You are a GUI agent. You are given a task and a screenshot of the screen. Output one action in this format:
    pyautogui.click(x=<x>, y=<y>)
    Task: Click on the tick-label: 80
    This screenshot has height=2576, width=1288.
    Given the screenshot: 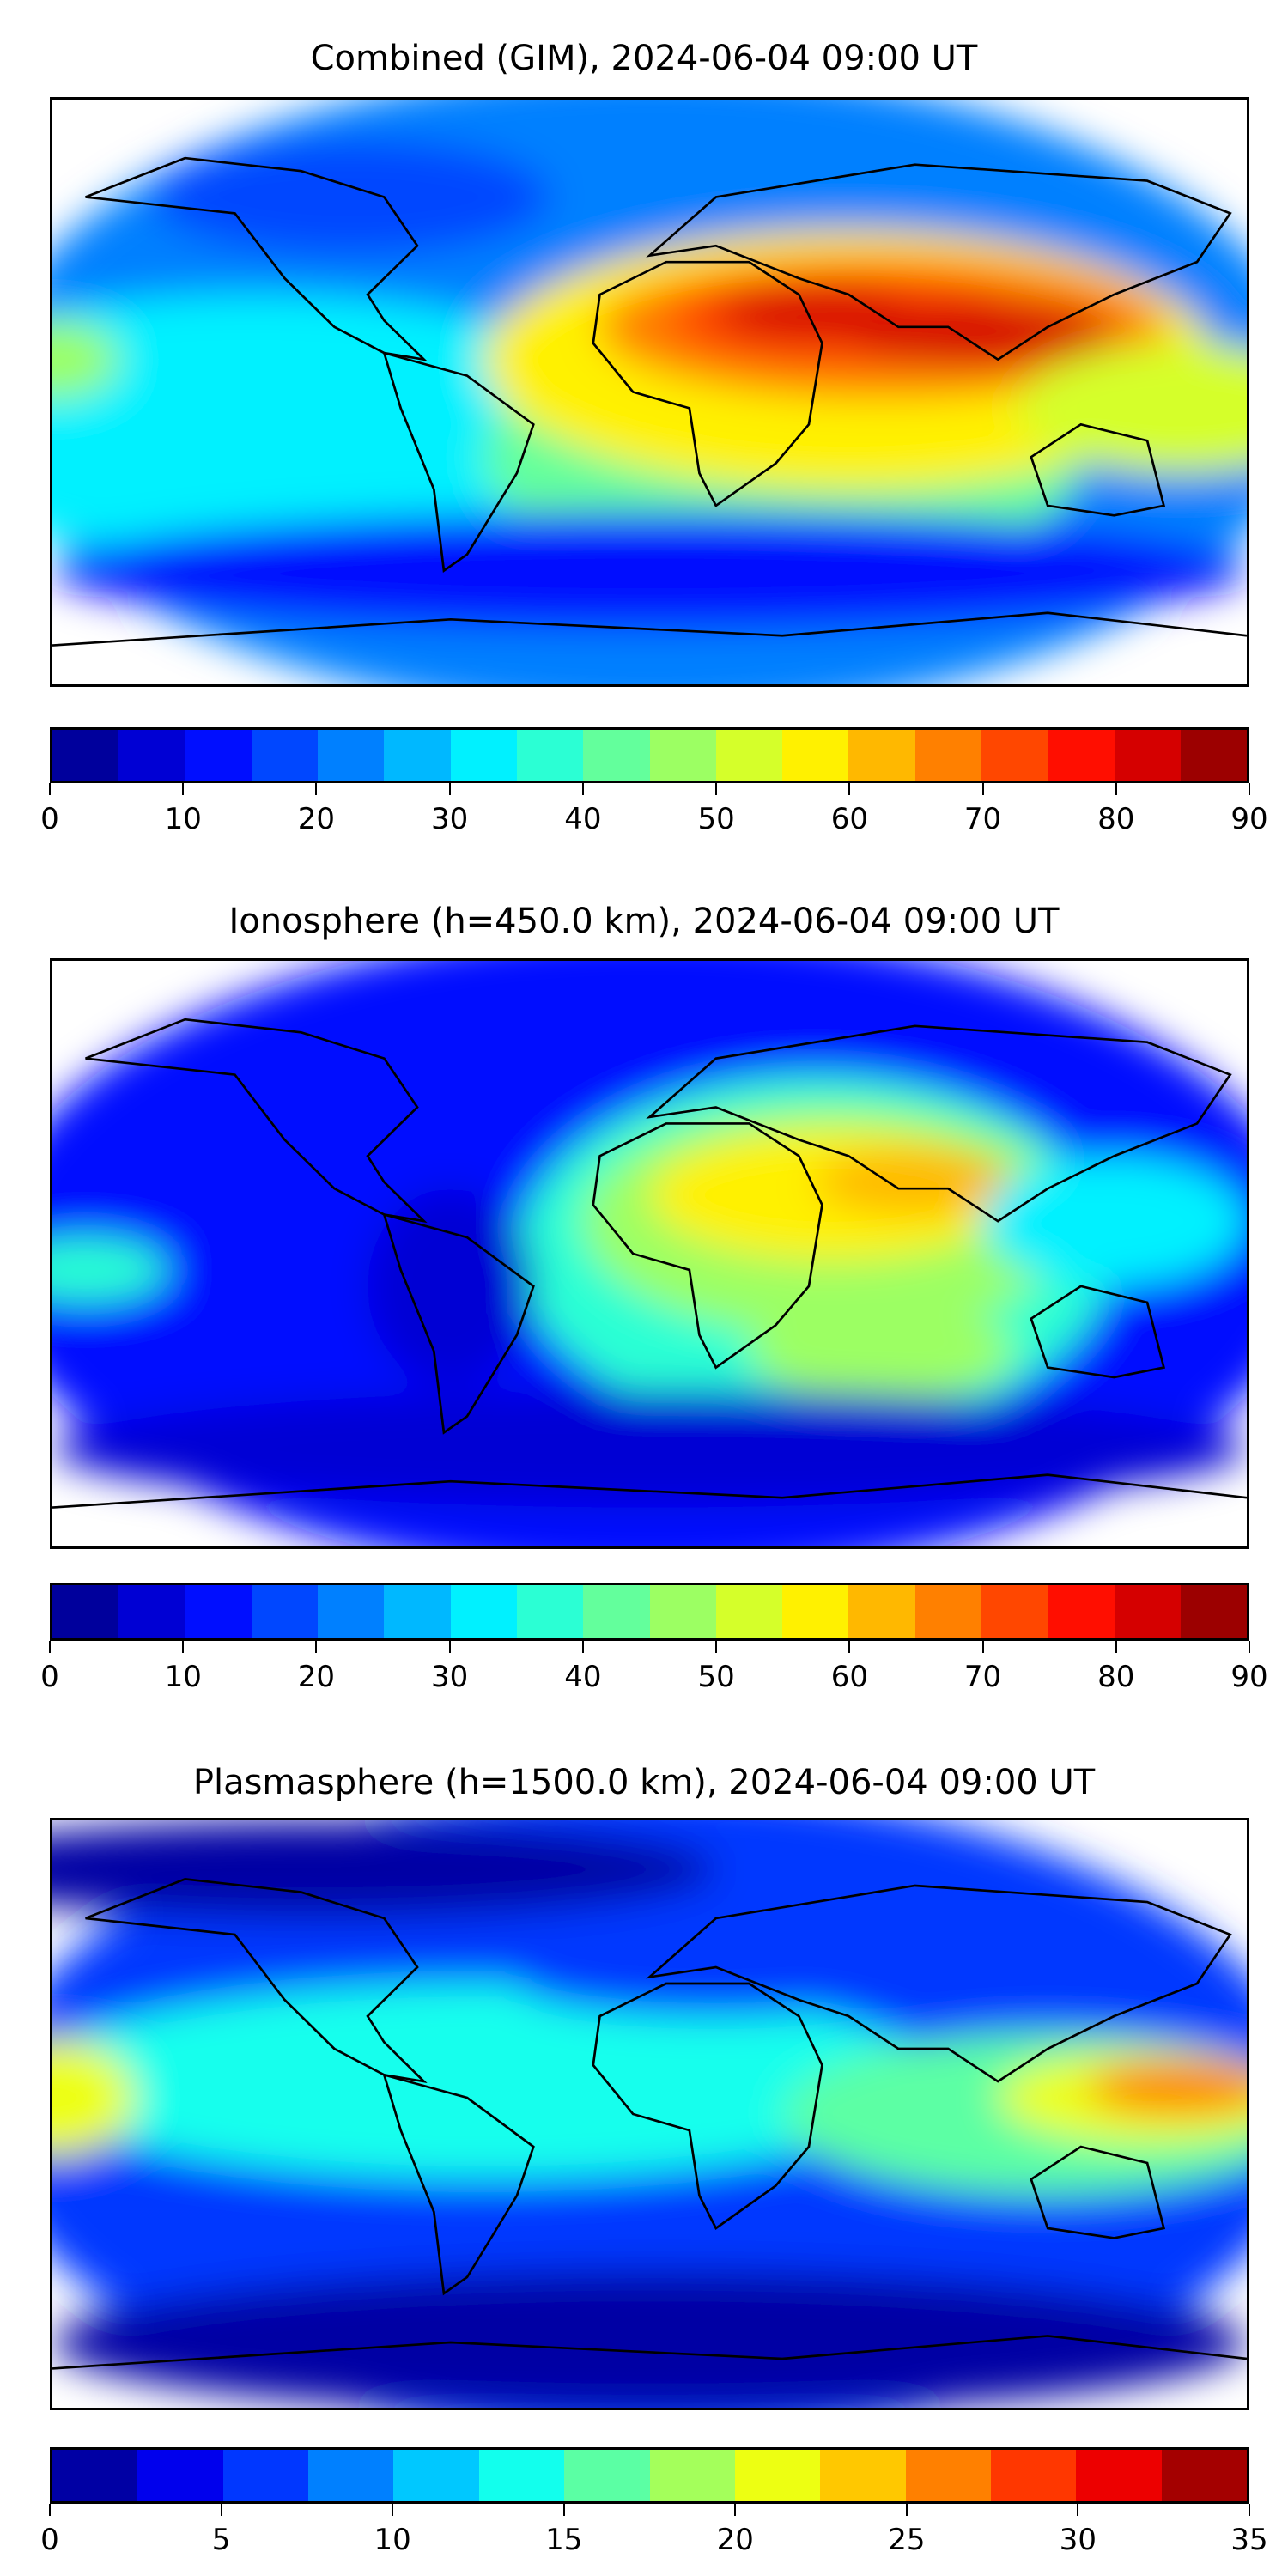 What is the action you would take?
    pyautogui.click(x=1116, y=819)
    